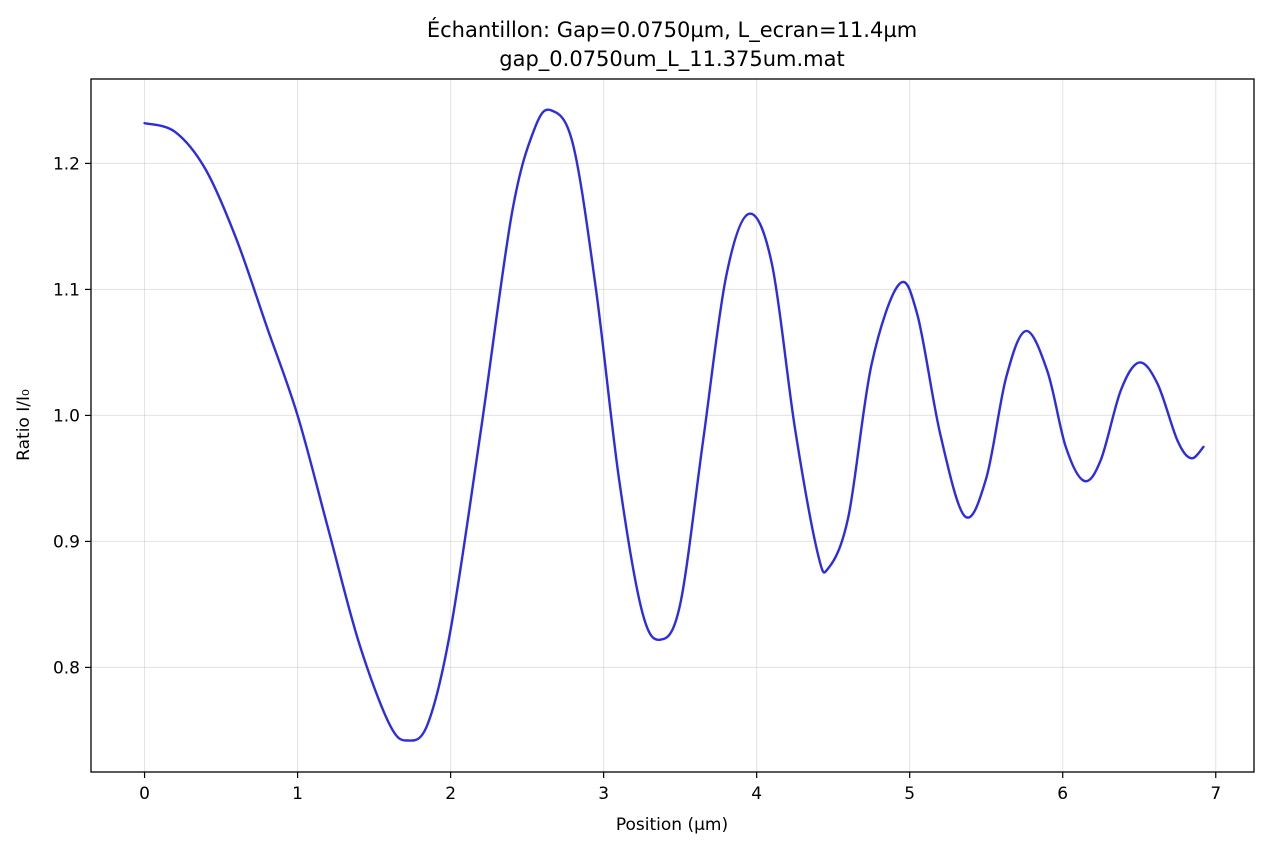 The width and height of the screenshot is (1268, 850). What do you see at coordinates (756, 794) in the screenshot?
I see `x-tick-label: 4` at bounding box center [756, 794].